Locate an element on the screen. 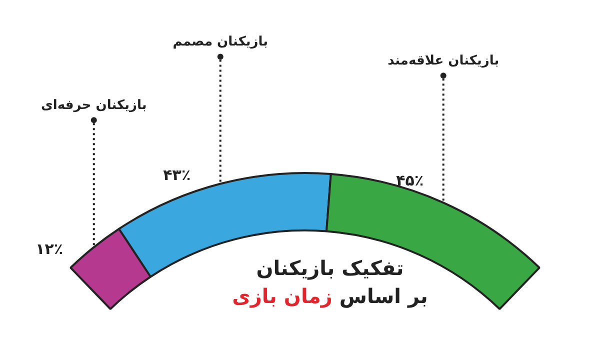 The height and width of the screenshot is (350, 600). text: تفکیک بازیکنان is located at coordinates (330, 268).